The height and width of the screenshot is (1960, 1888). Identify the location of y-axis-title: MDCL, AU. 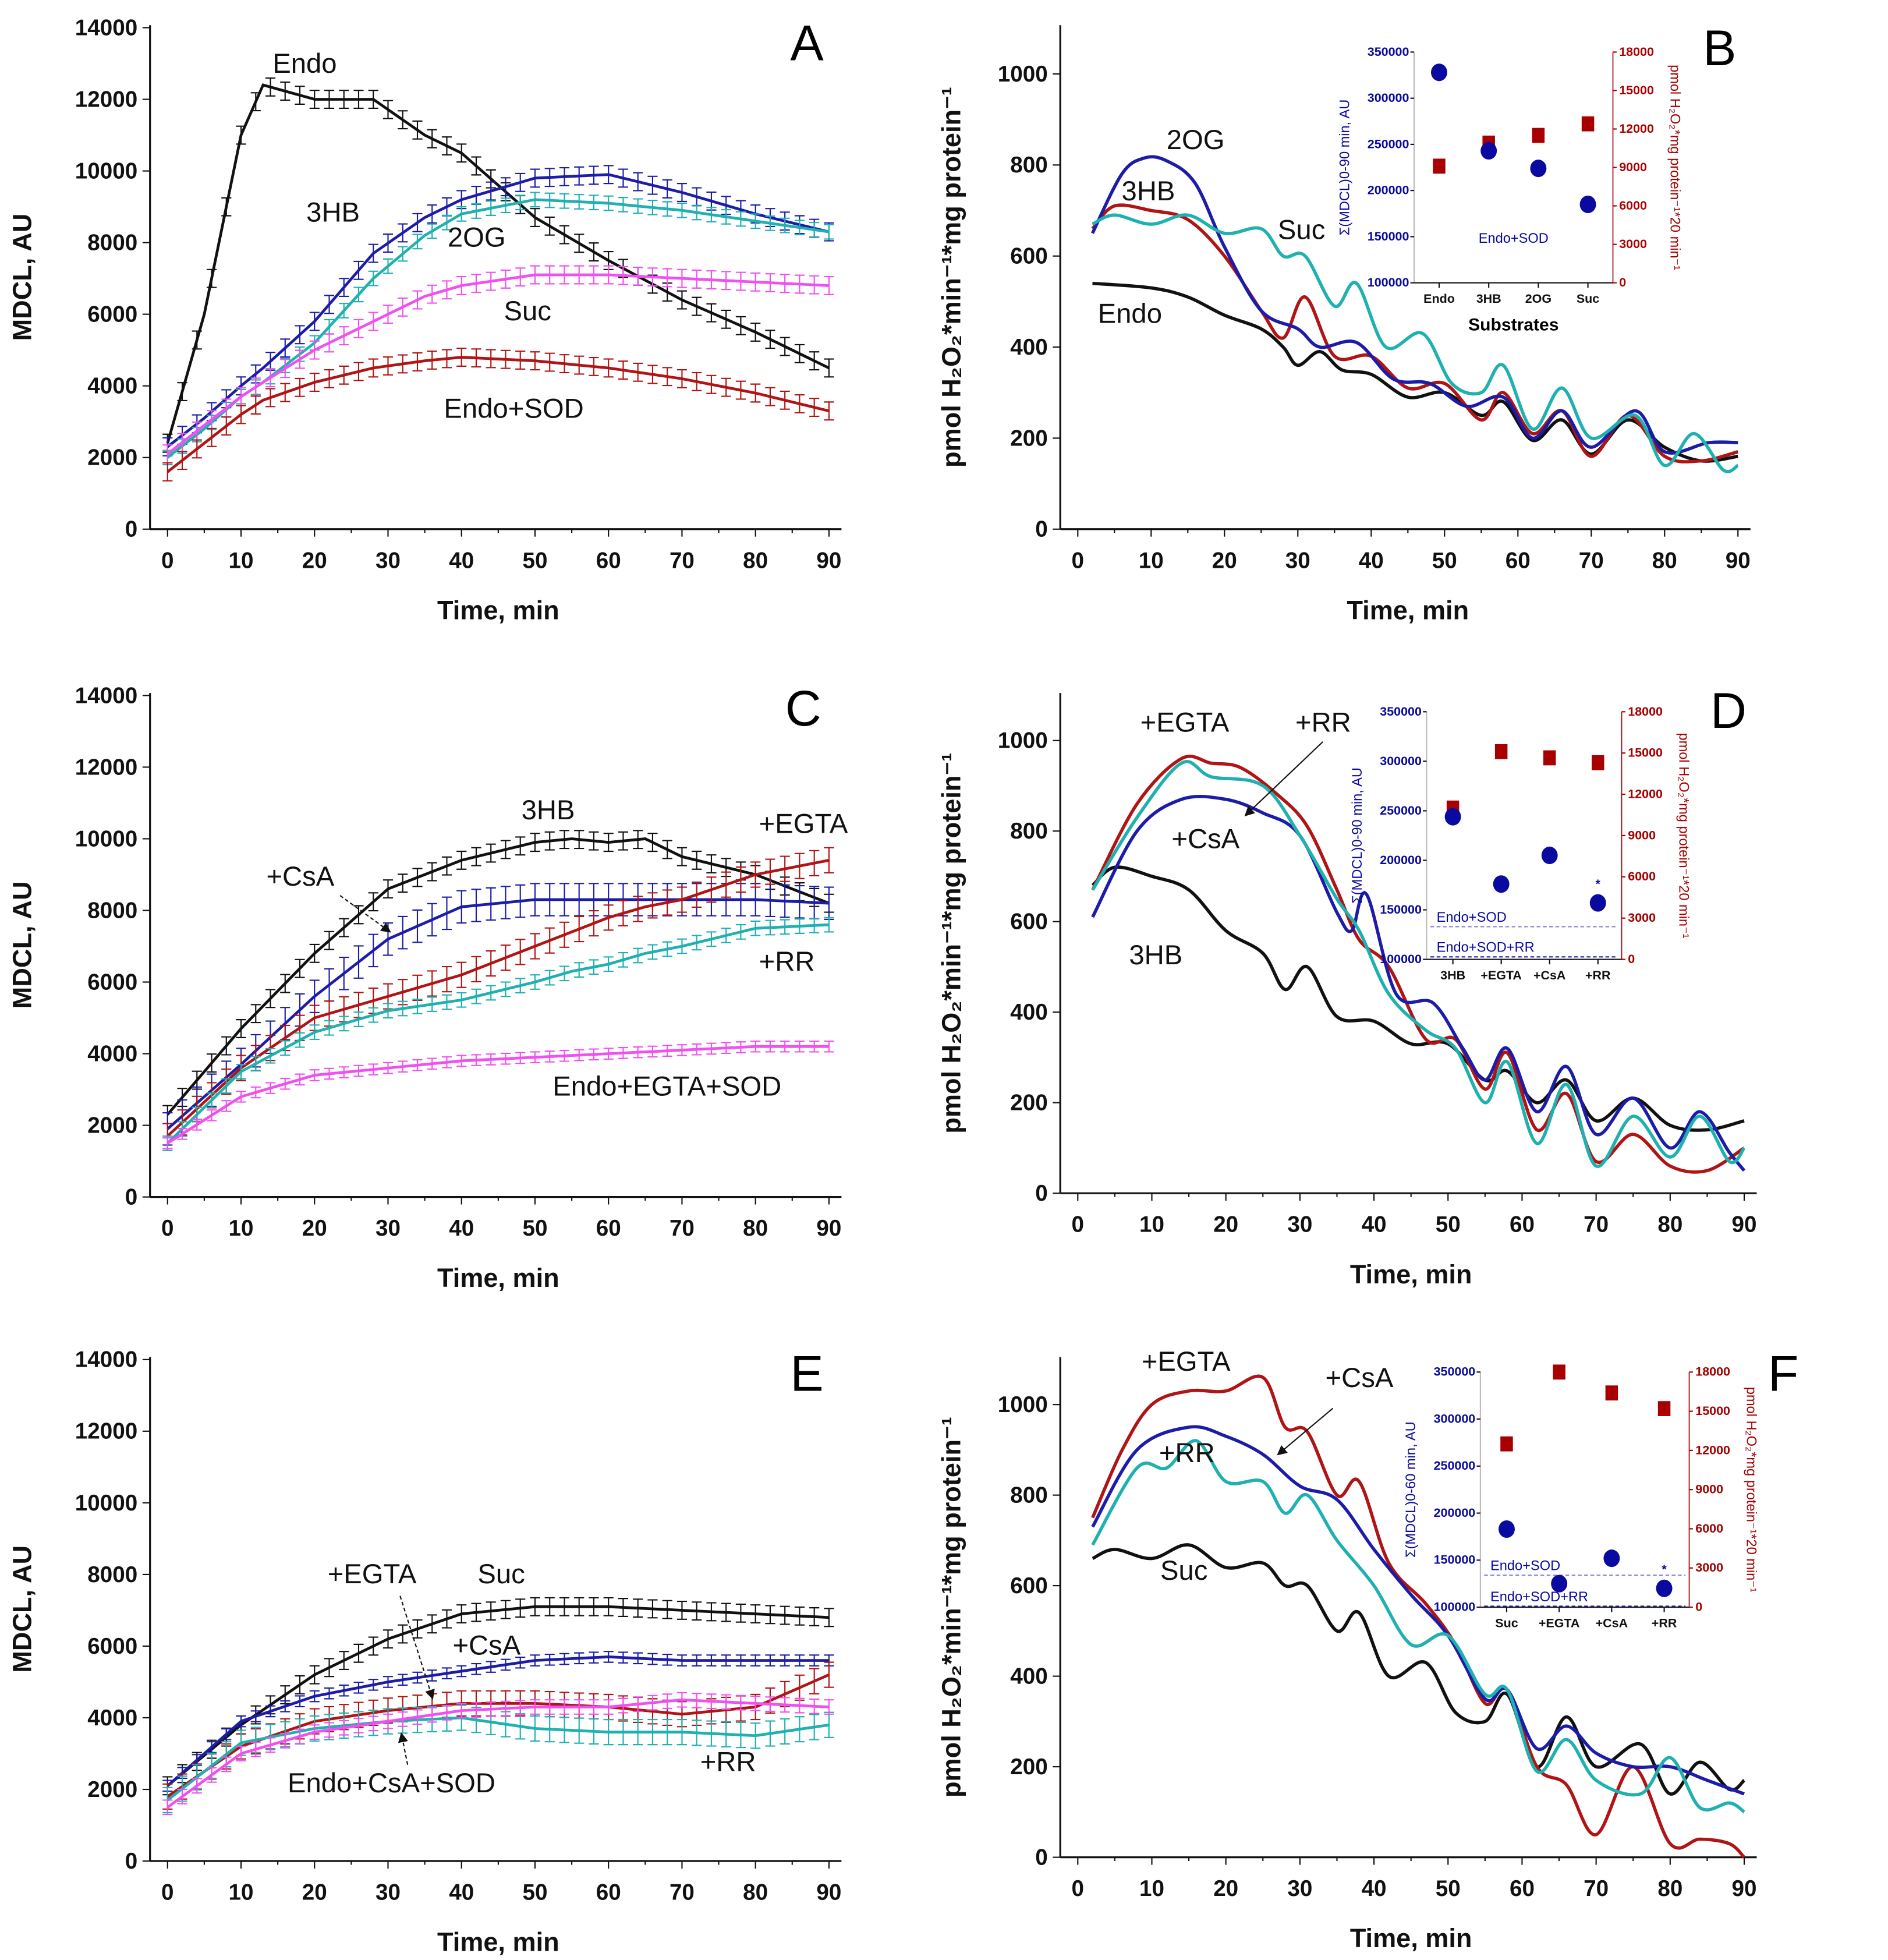
(22, 1609).